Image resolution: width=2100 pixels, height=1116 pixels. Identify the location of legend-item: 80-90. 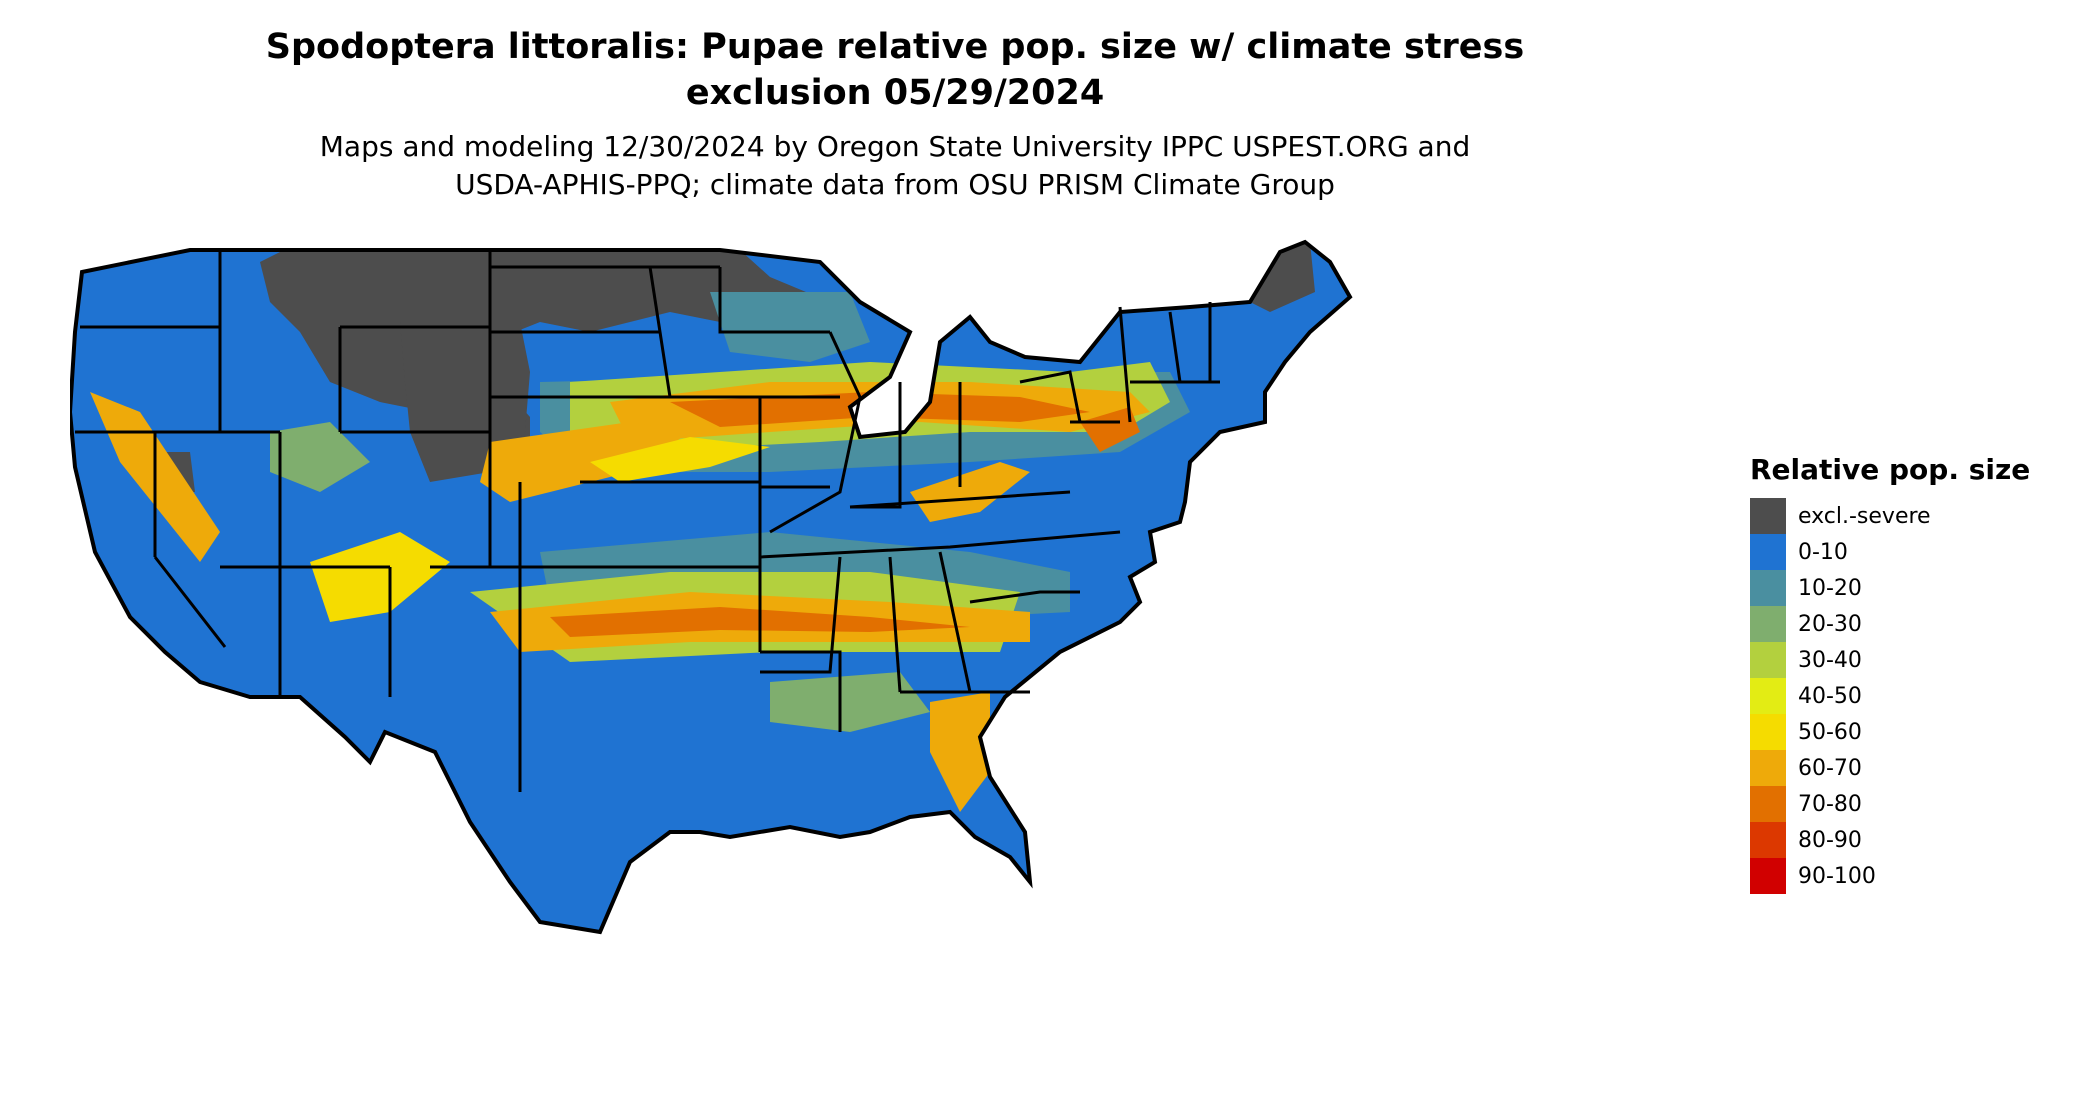
(1915, 840).